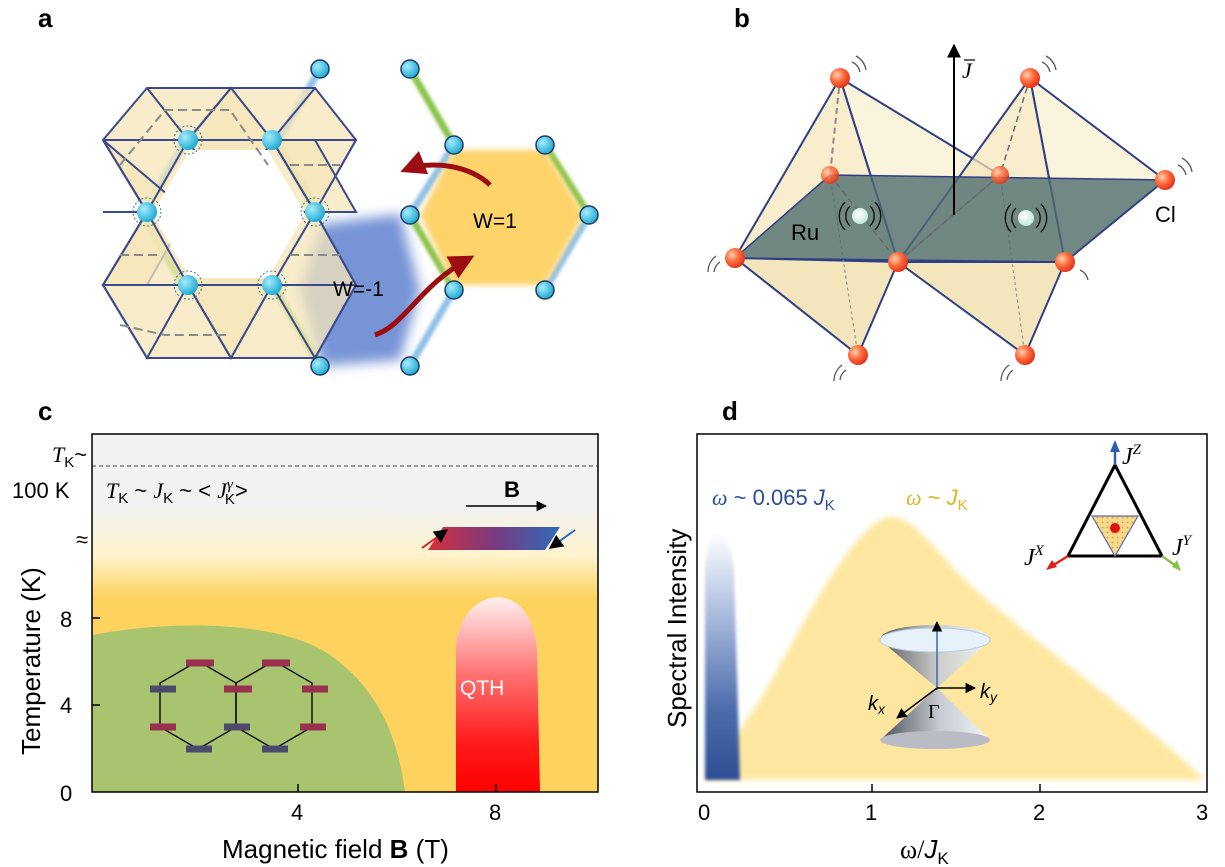  Describe the element at coordinates (881, 709) in the screenshot. I see `kx-sub: x` at that location.